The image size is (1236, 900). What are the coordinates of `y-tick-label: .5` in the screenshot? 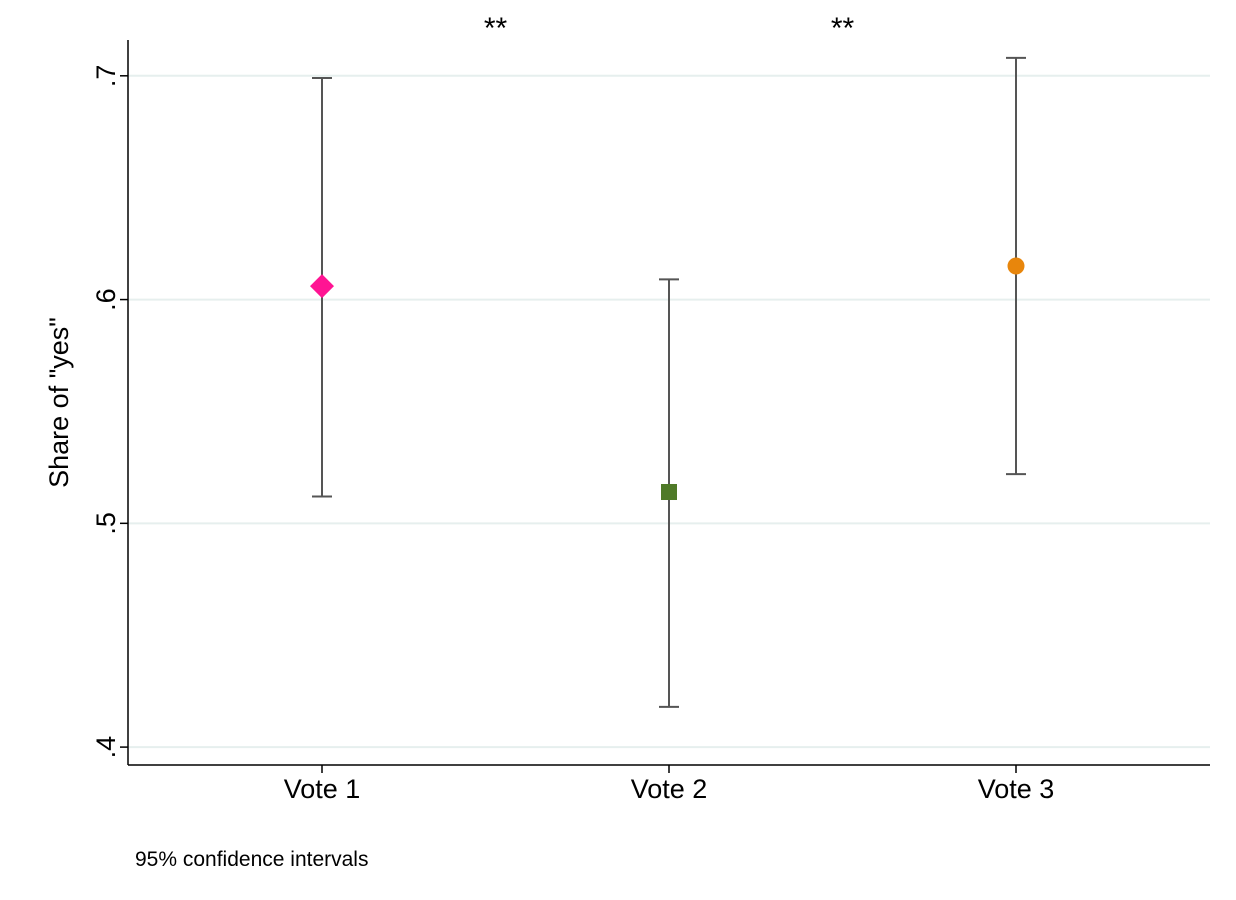 It's located at (106, 523).